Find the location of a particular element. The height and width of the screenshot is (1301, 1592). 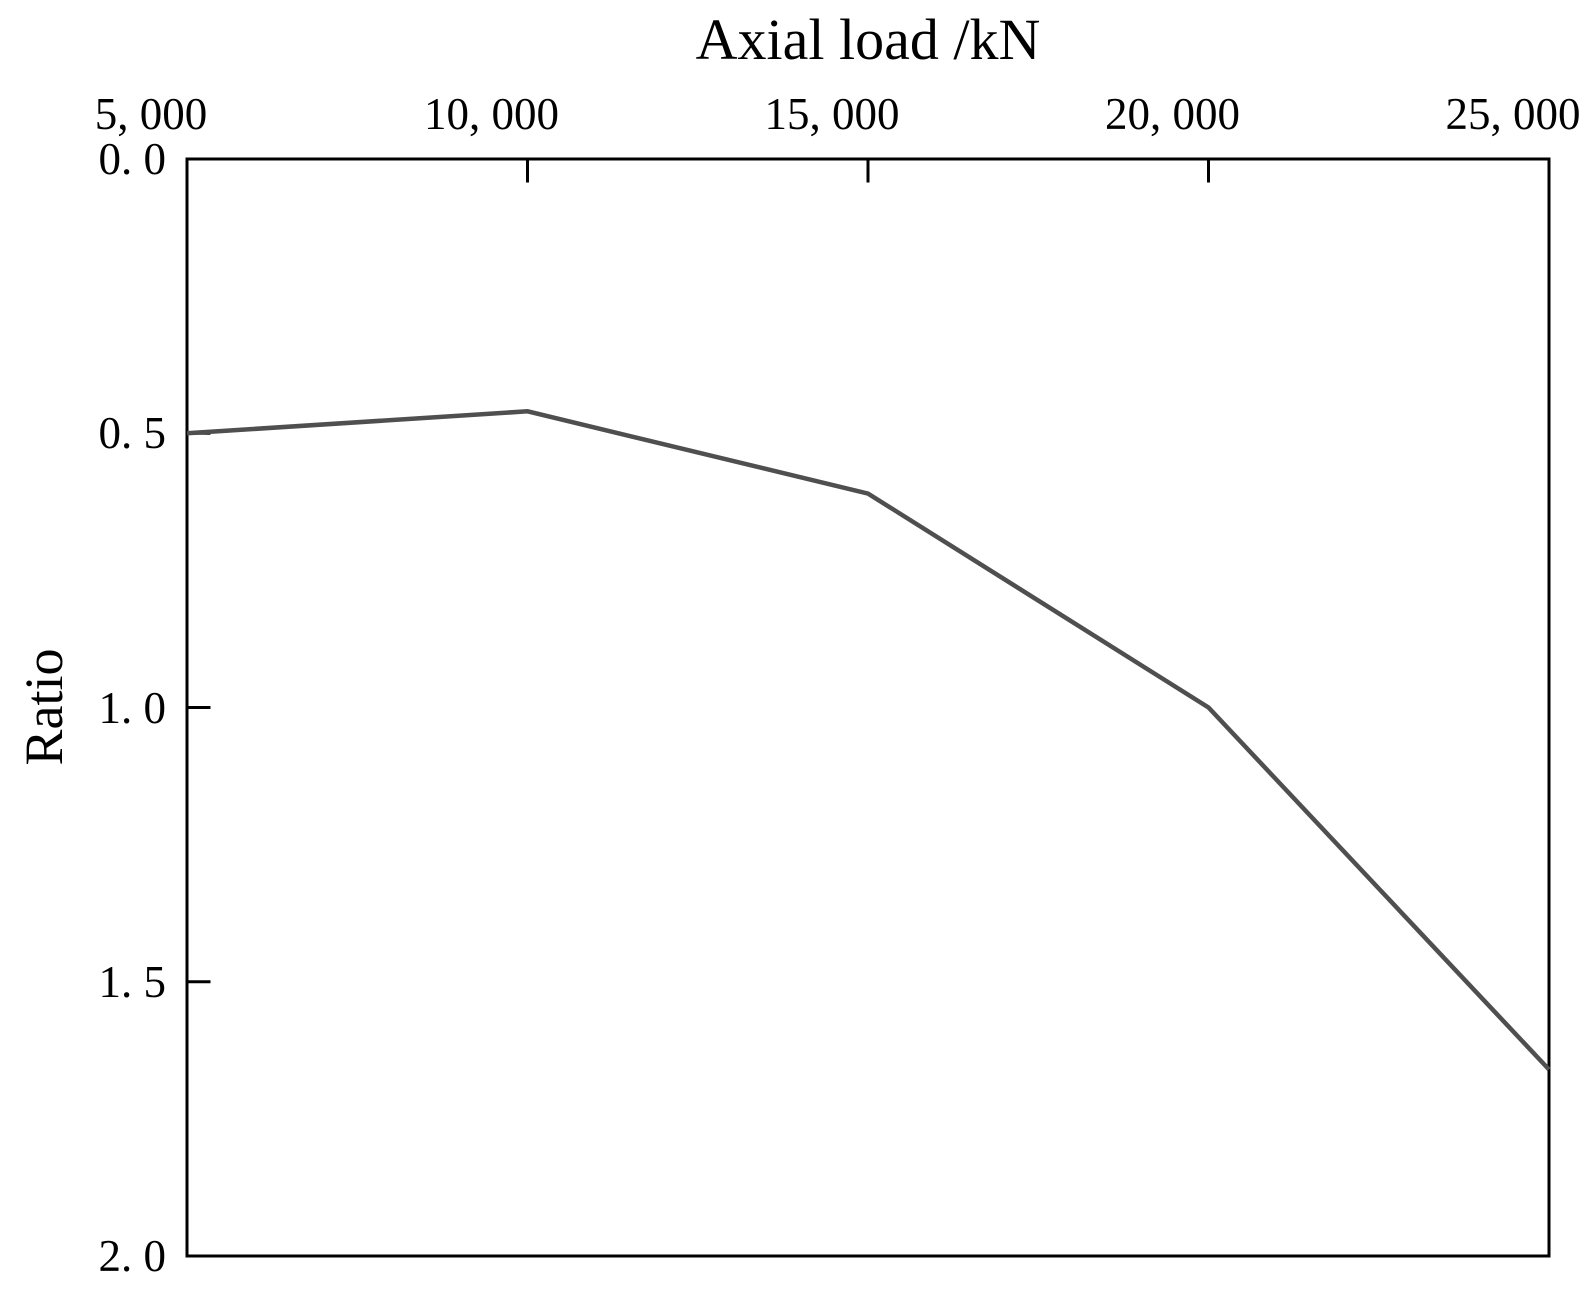

y-tick-label: 1. 5 is located at coordinates (132, 981).